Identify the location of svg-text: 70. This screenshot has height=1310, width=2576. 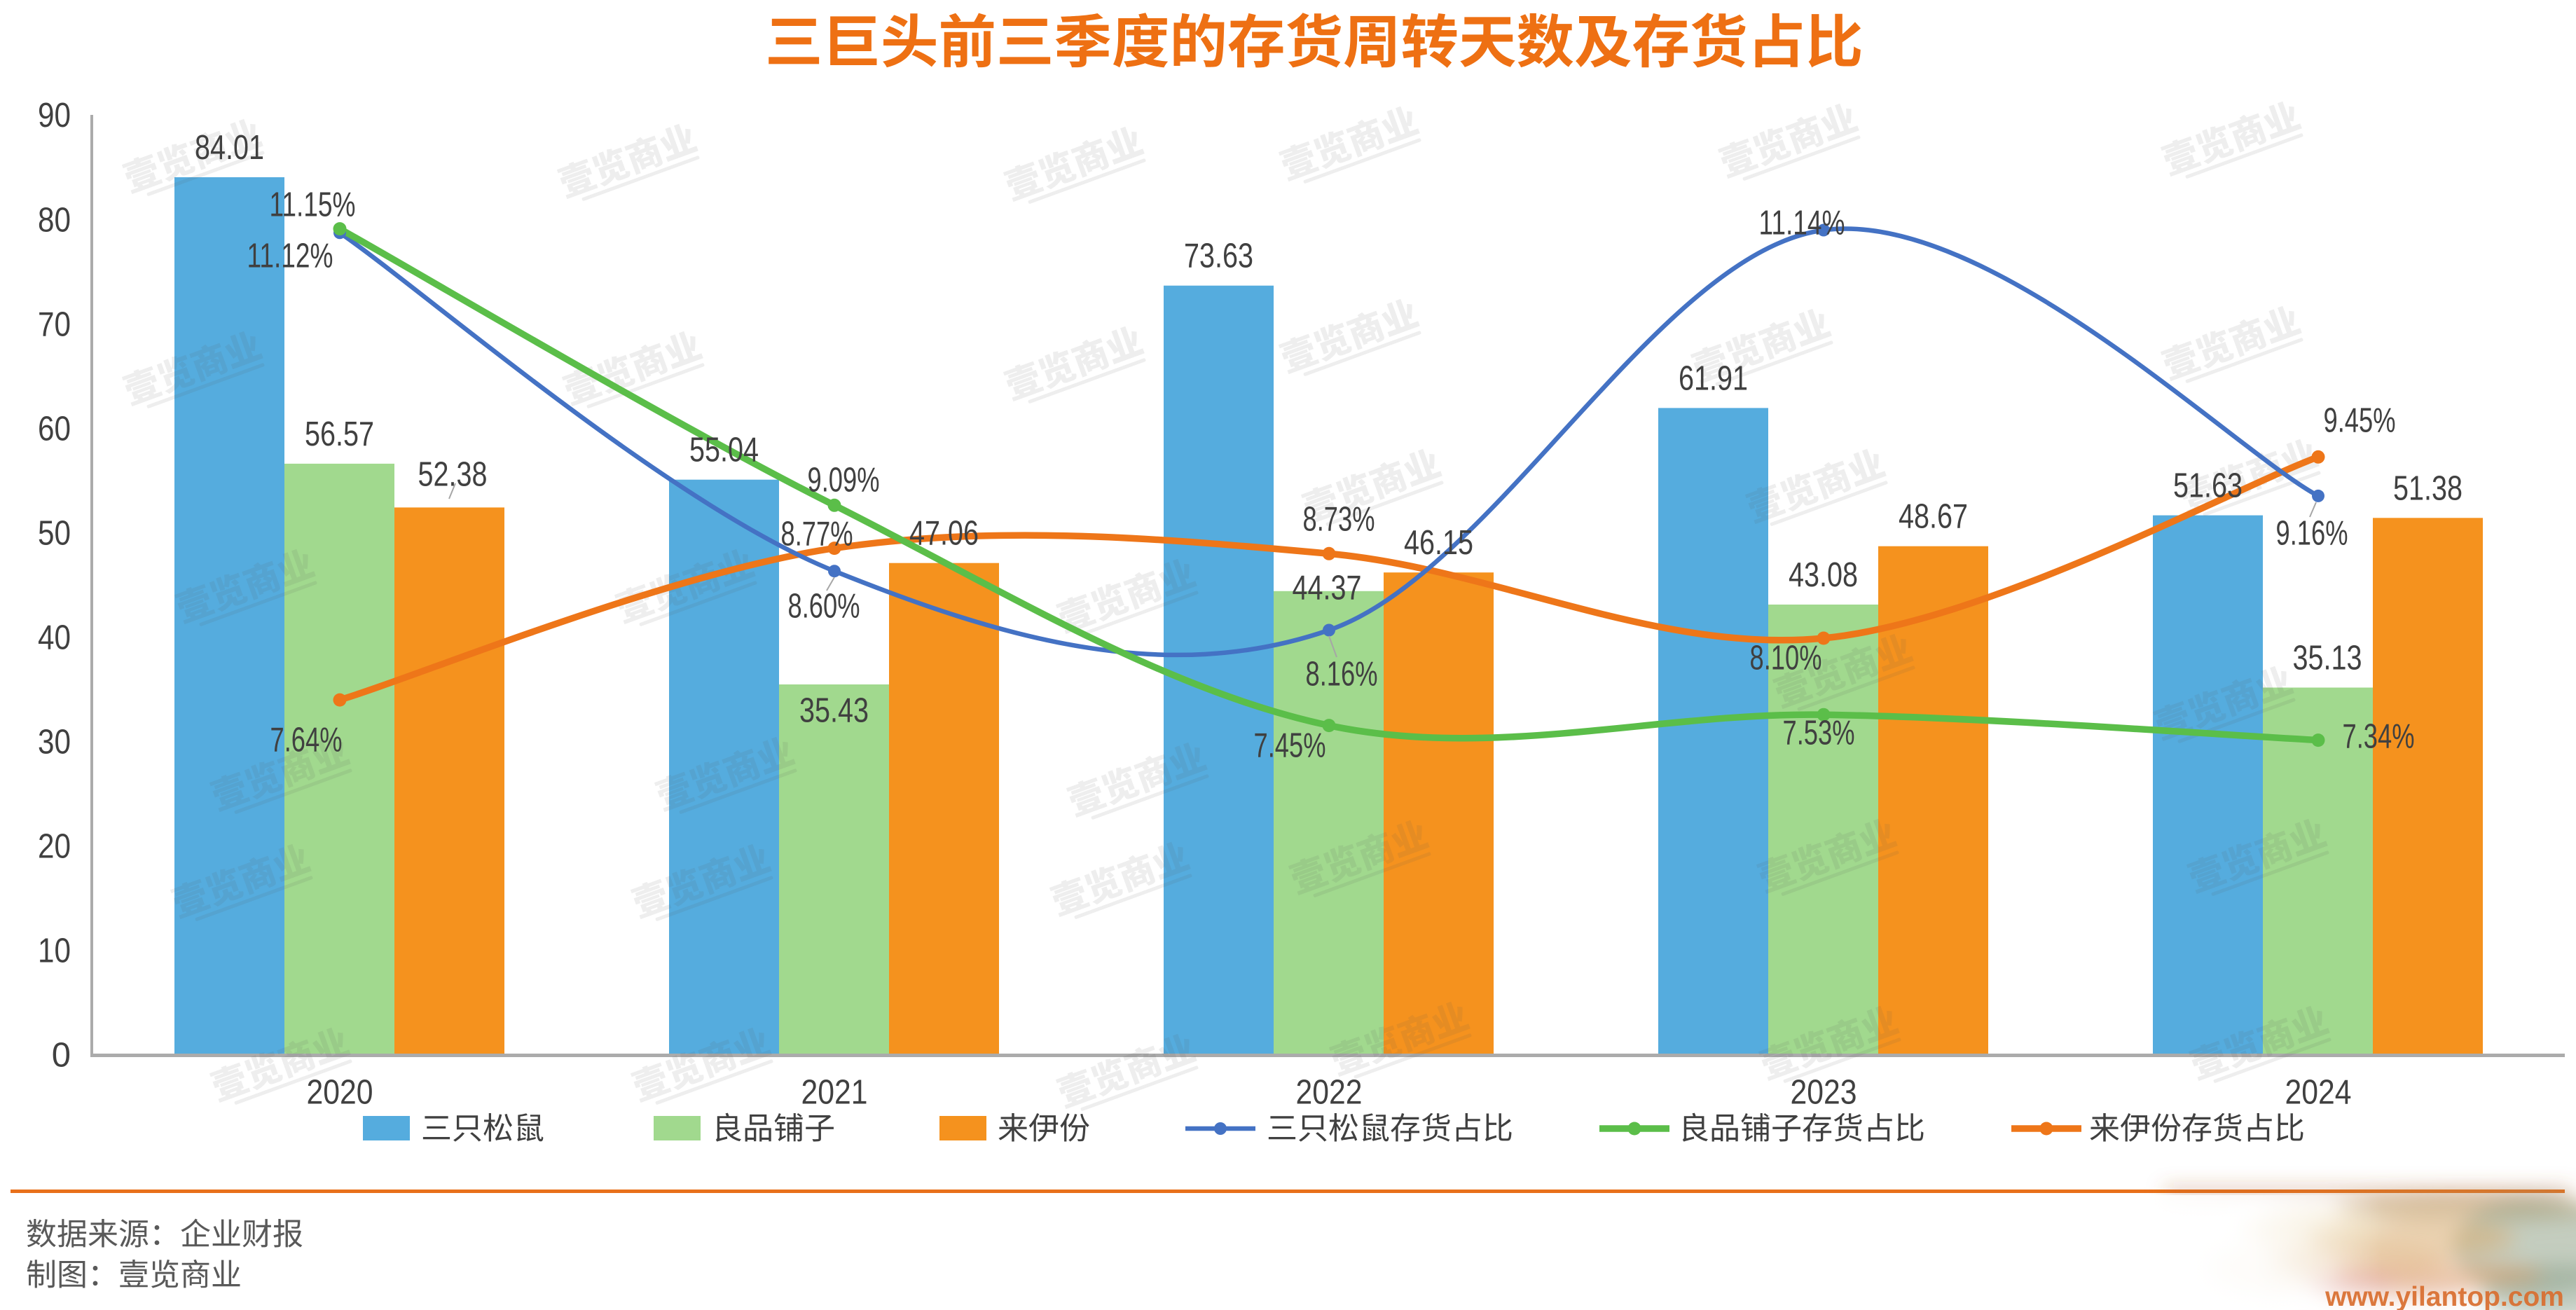
(54, 324).